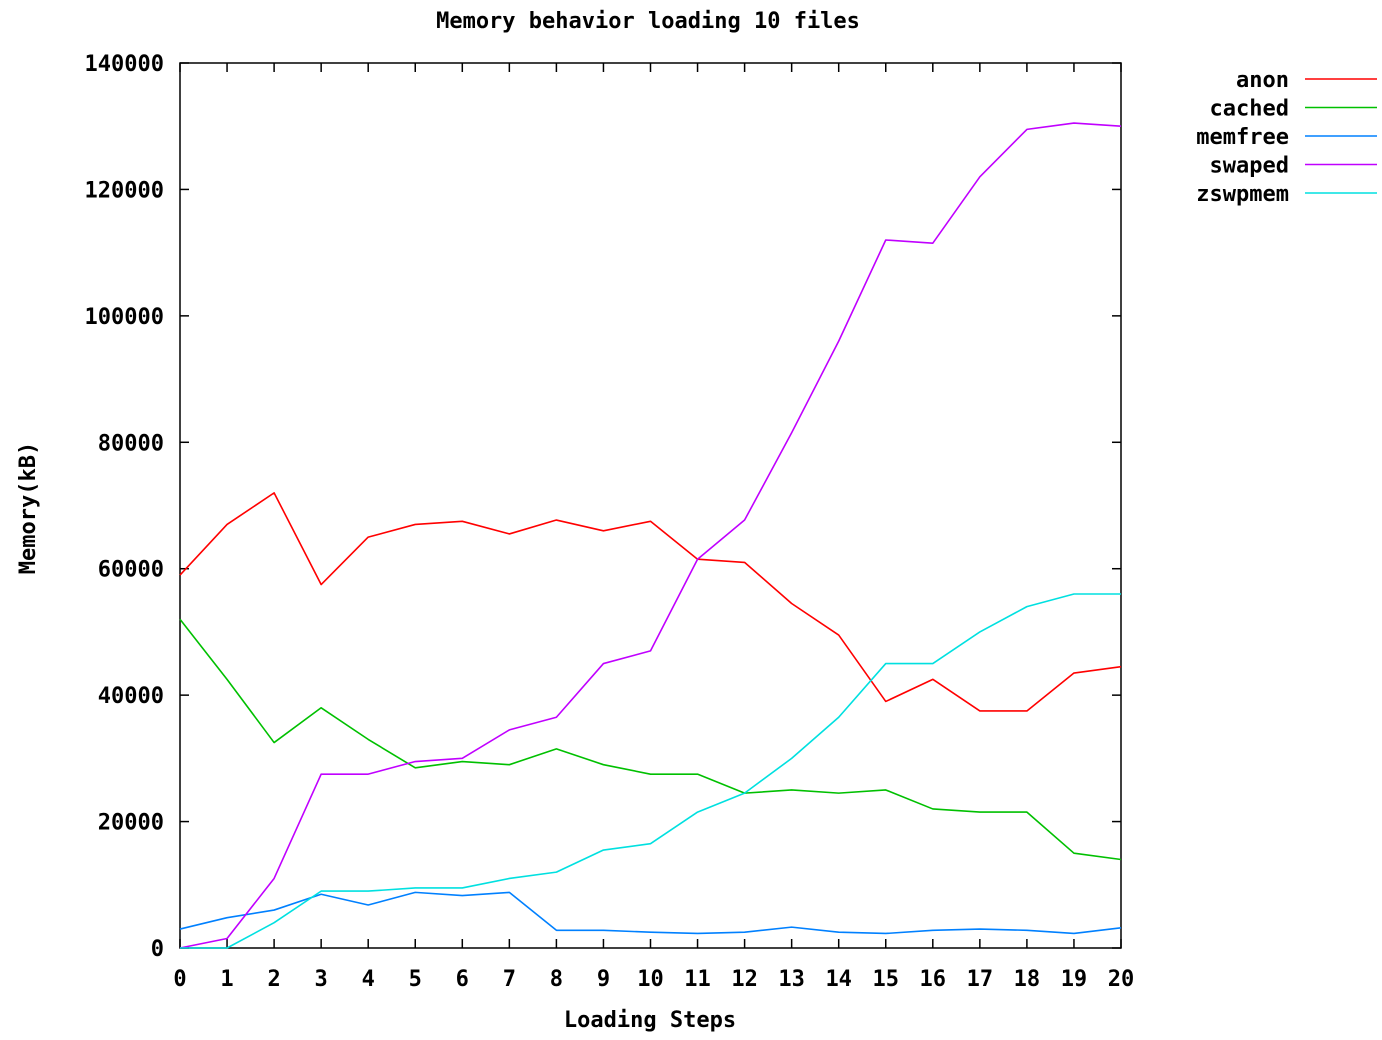 The image size is (1382, 1040). What do you see at coordinates (650, 979) in the screenshot?
I see `x-tick-label: 10` at bounding box center [650, 979].